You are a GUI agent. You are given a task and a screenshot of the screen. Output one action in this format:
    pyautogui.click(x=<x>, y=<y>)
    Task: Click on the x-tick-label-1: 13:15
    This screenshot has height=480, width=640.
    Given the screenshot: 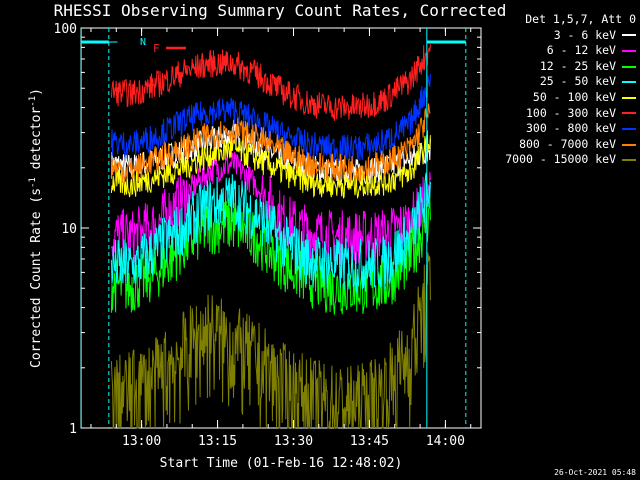 What is the action you would take?
    pyautogui.click(x=217, y=441)
    